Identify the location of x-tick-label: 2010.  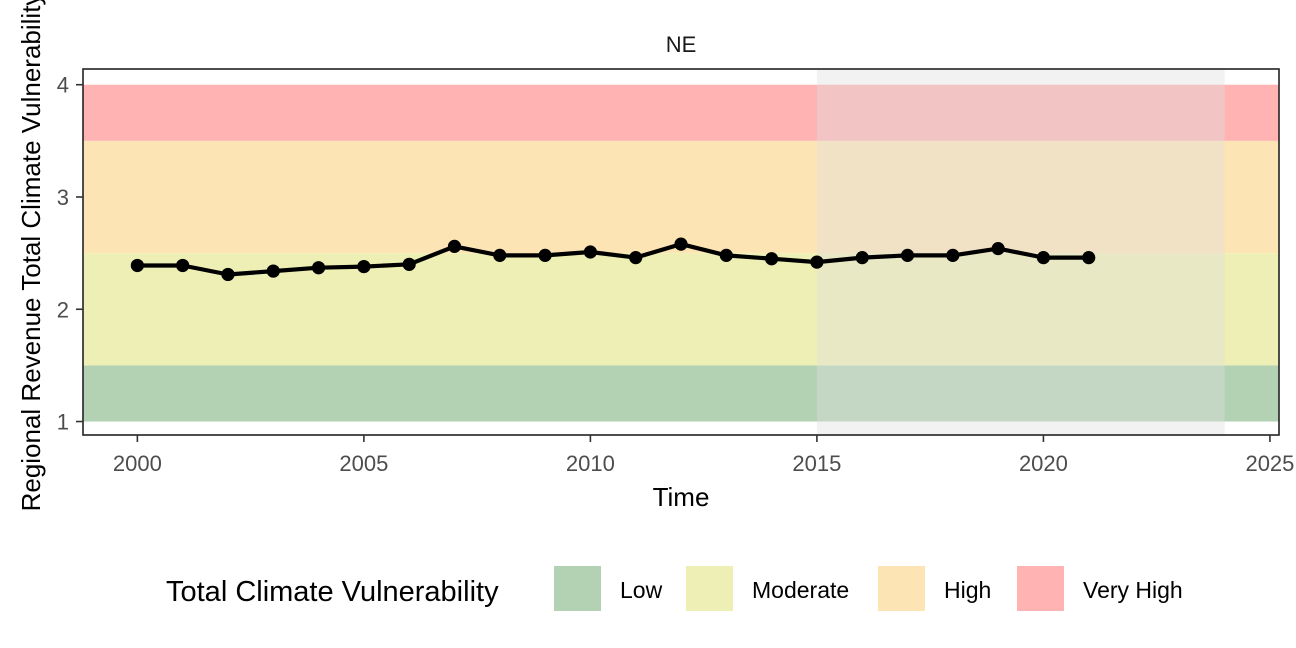
(590, 463).